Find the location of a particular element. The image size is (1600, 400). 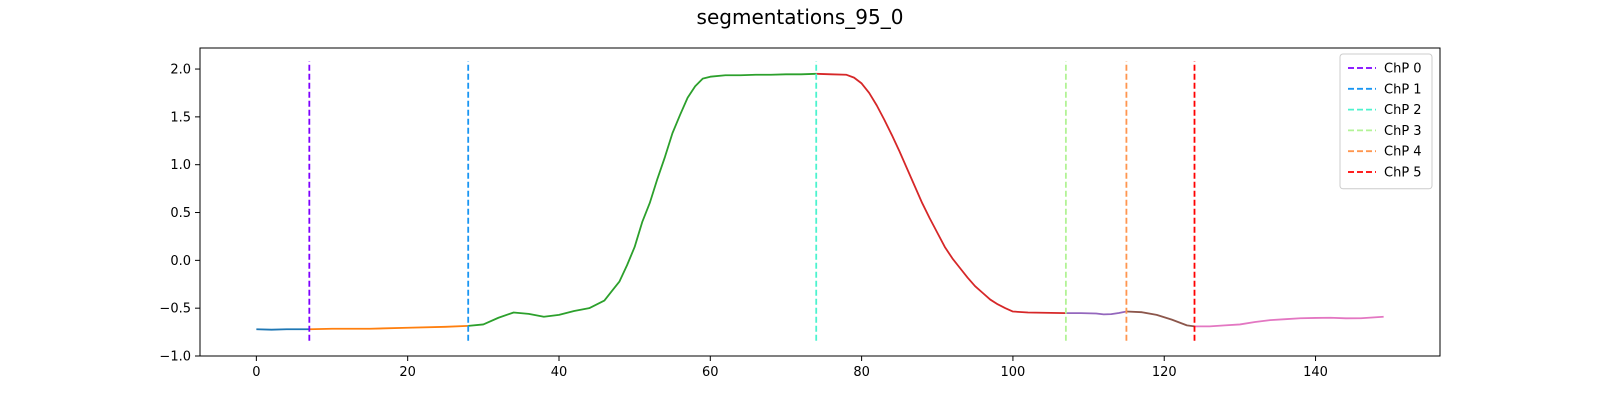

legend-entry-label: ChP 1 is located at coordinates (1403, 89).